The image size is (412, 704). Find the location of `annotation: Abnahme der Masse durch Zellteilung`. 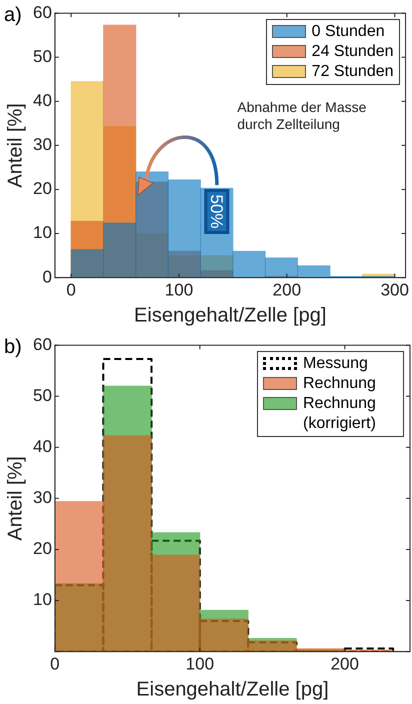

annotation: Abnahme der Masse durch Zellteilung is located at coordinates (302, 115).